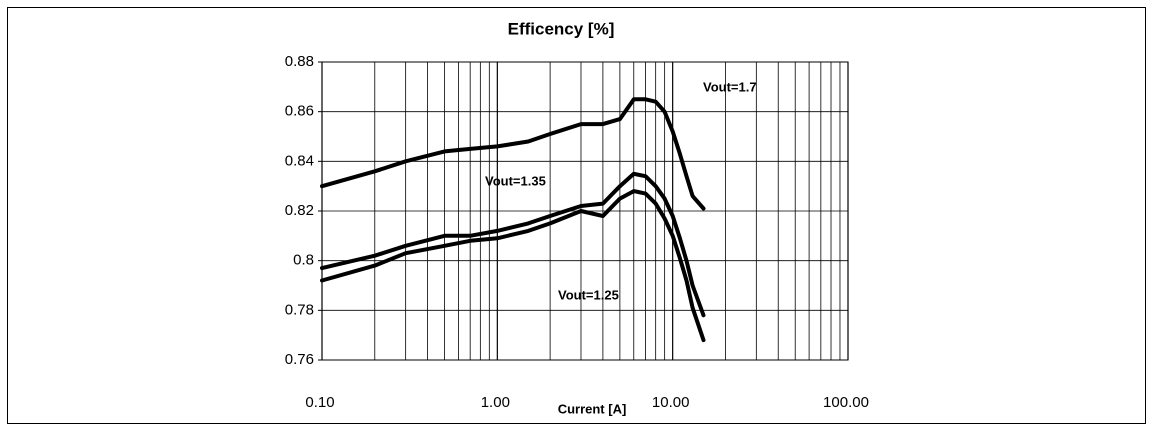 This screenshot has width=1153, height=431. What do you see at coordinates (299, 210) in the screenshot?
I see `y-tick-label: 0.82` at bounding box center [299, 210].